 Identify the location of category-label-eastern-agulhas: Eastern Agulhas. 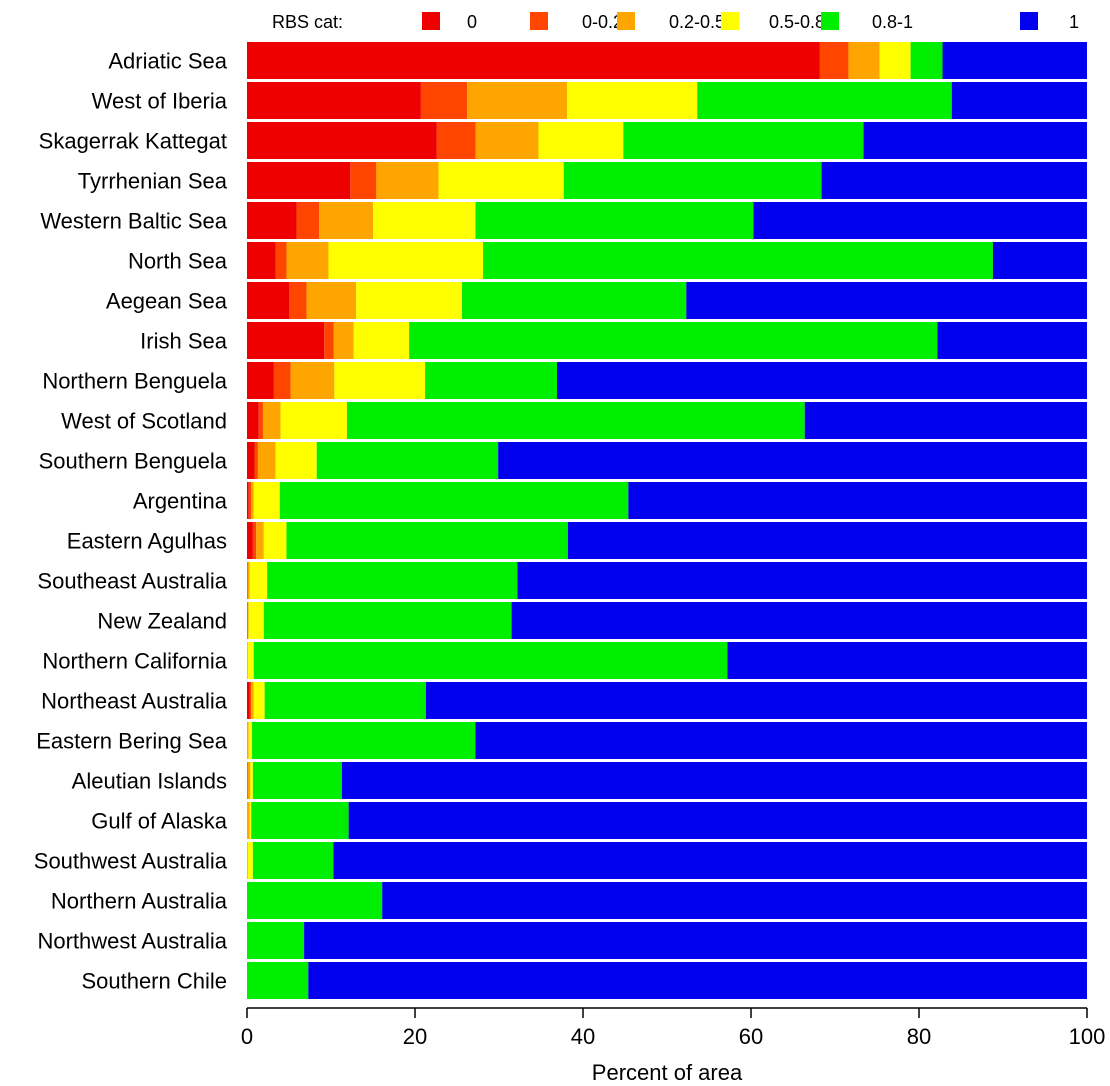
(147, 541).